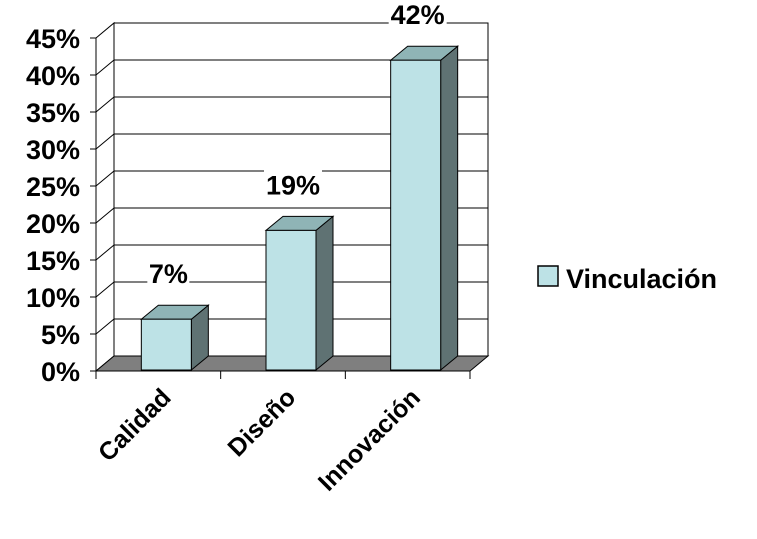  I want to click on y-tick-label: 0%, so click(60, 372).